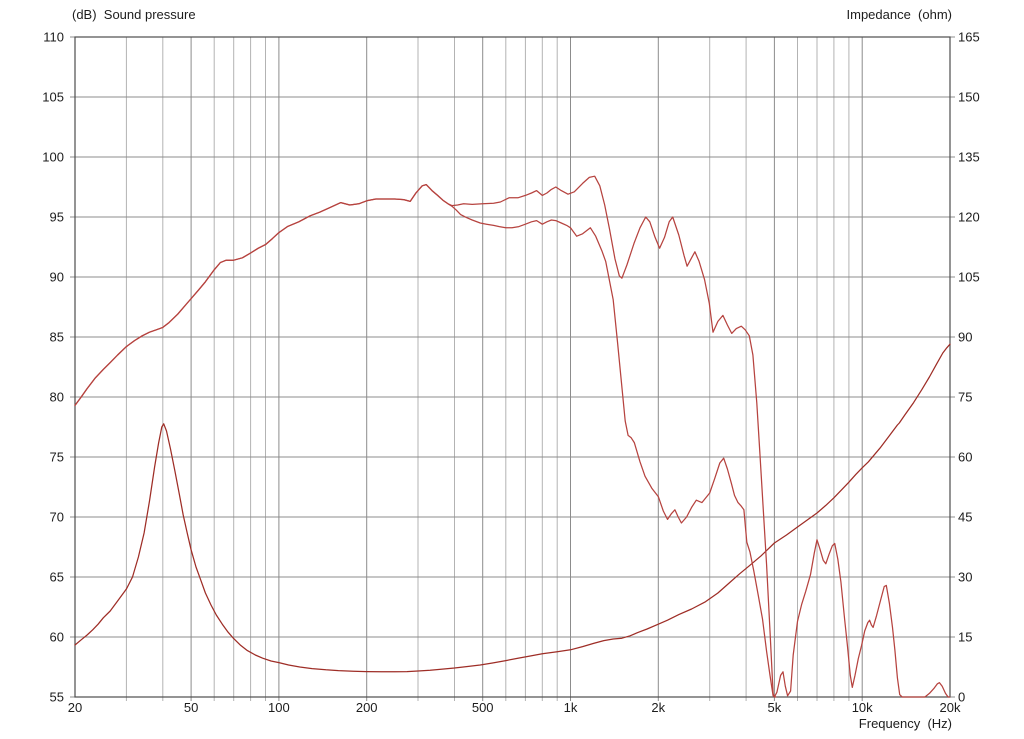 The height and width of the screenshot is (739, 1024). What do you see at coordinates (134, 14) in the screenshot?
I see `left-axis-title: (dB) Sound pressure` at bounding box center [134, 14].